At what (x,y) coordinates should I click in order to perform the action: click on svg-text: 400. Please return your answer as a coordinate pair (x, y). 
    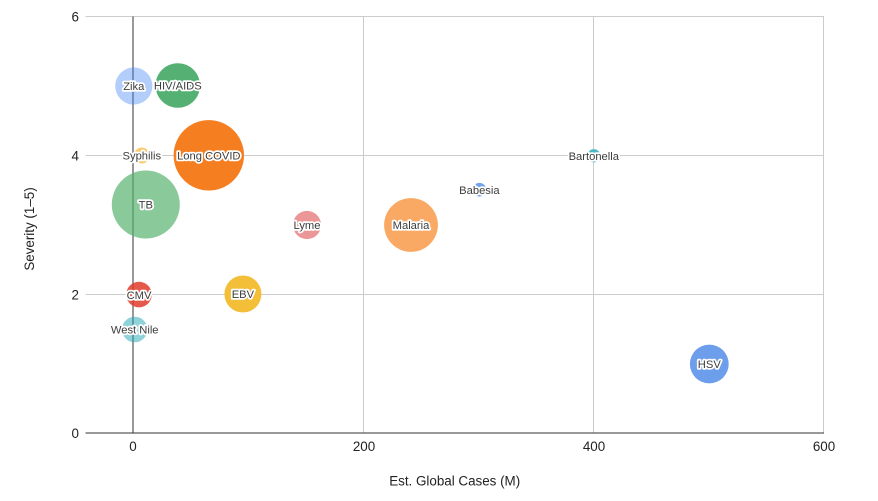
    Looking at the image, I should click on (594, 446).